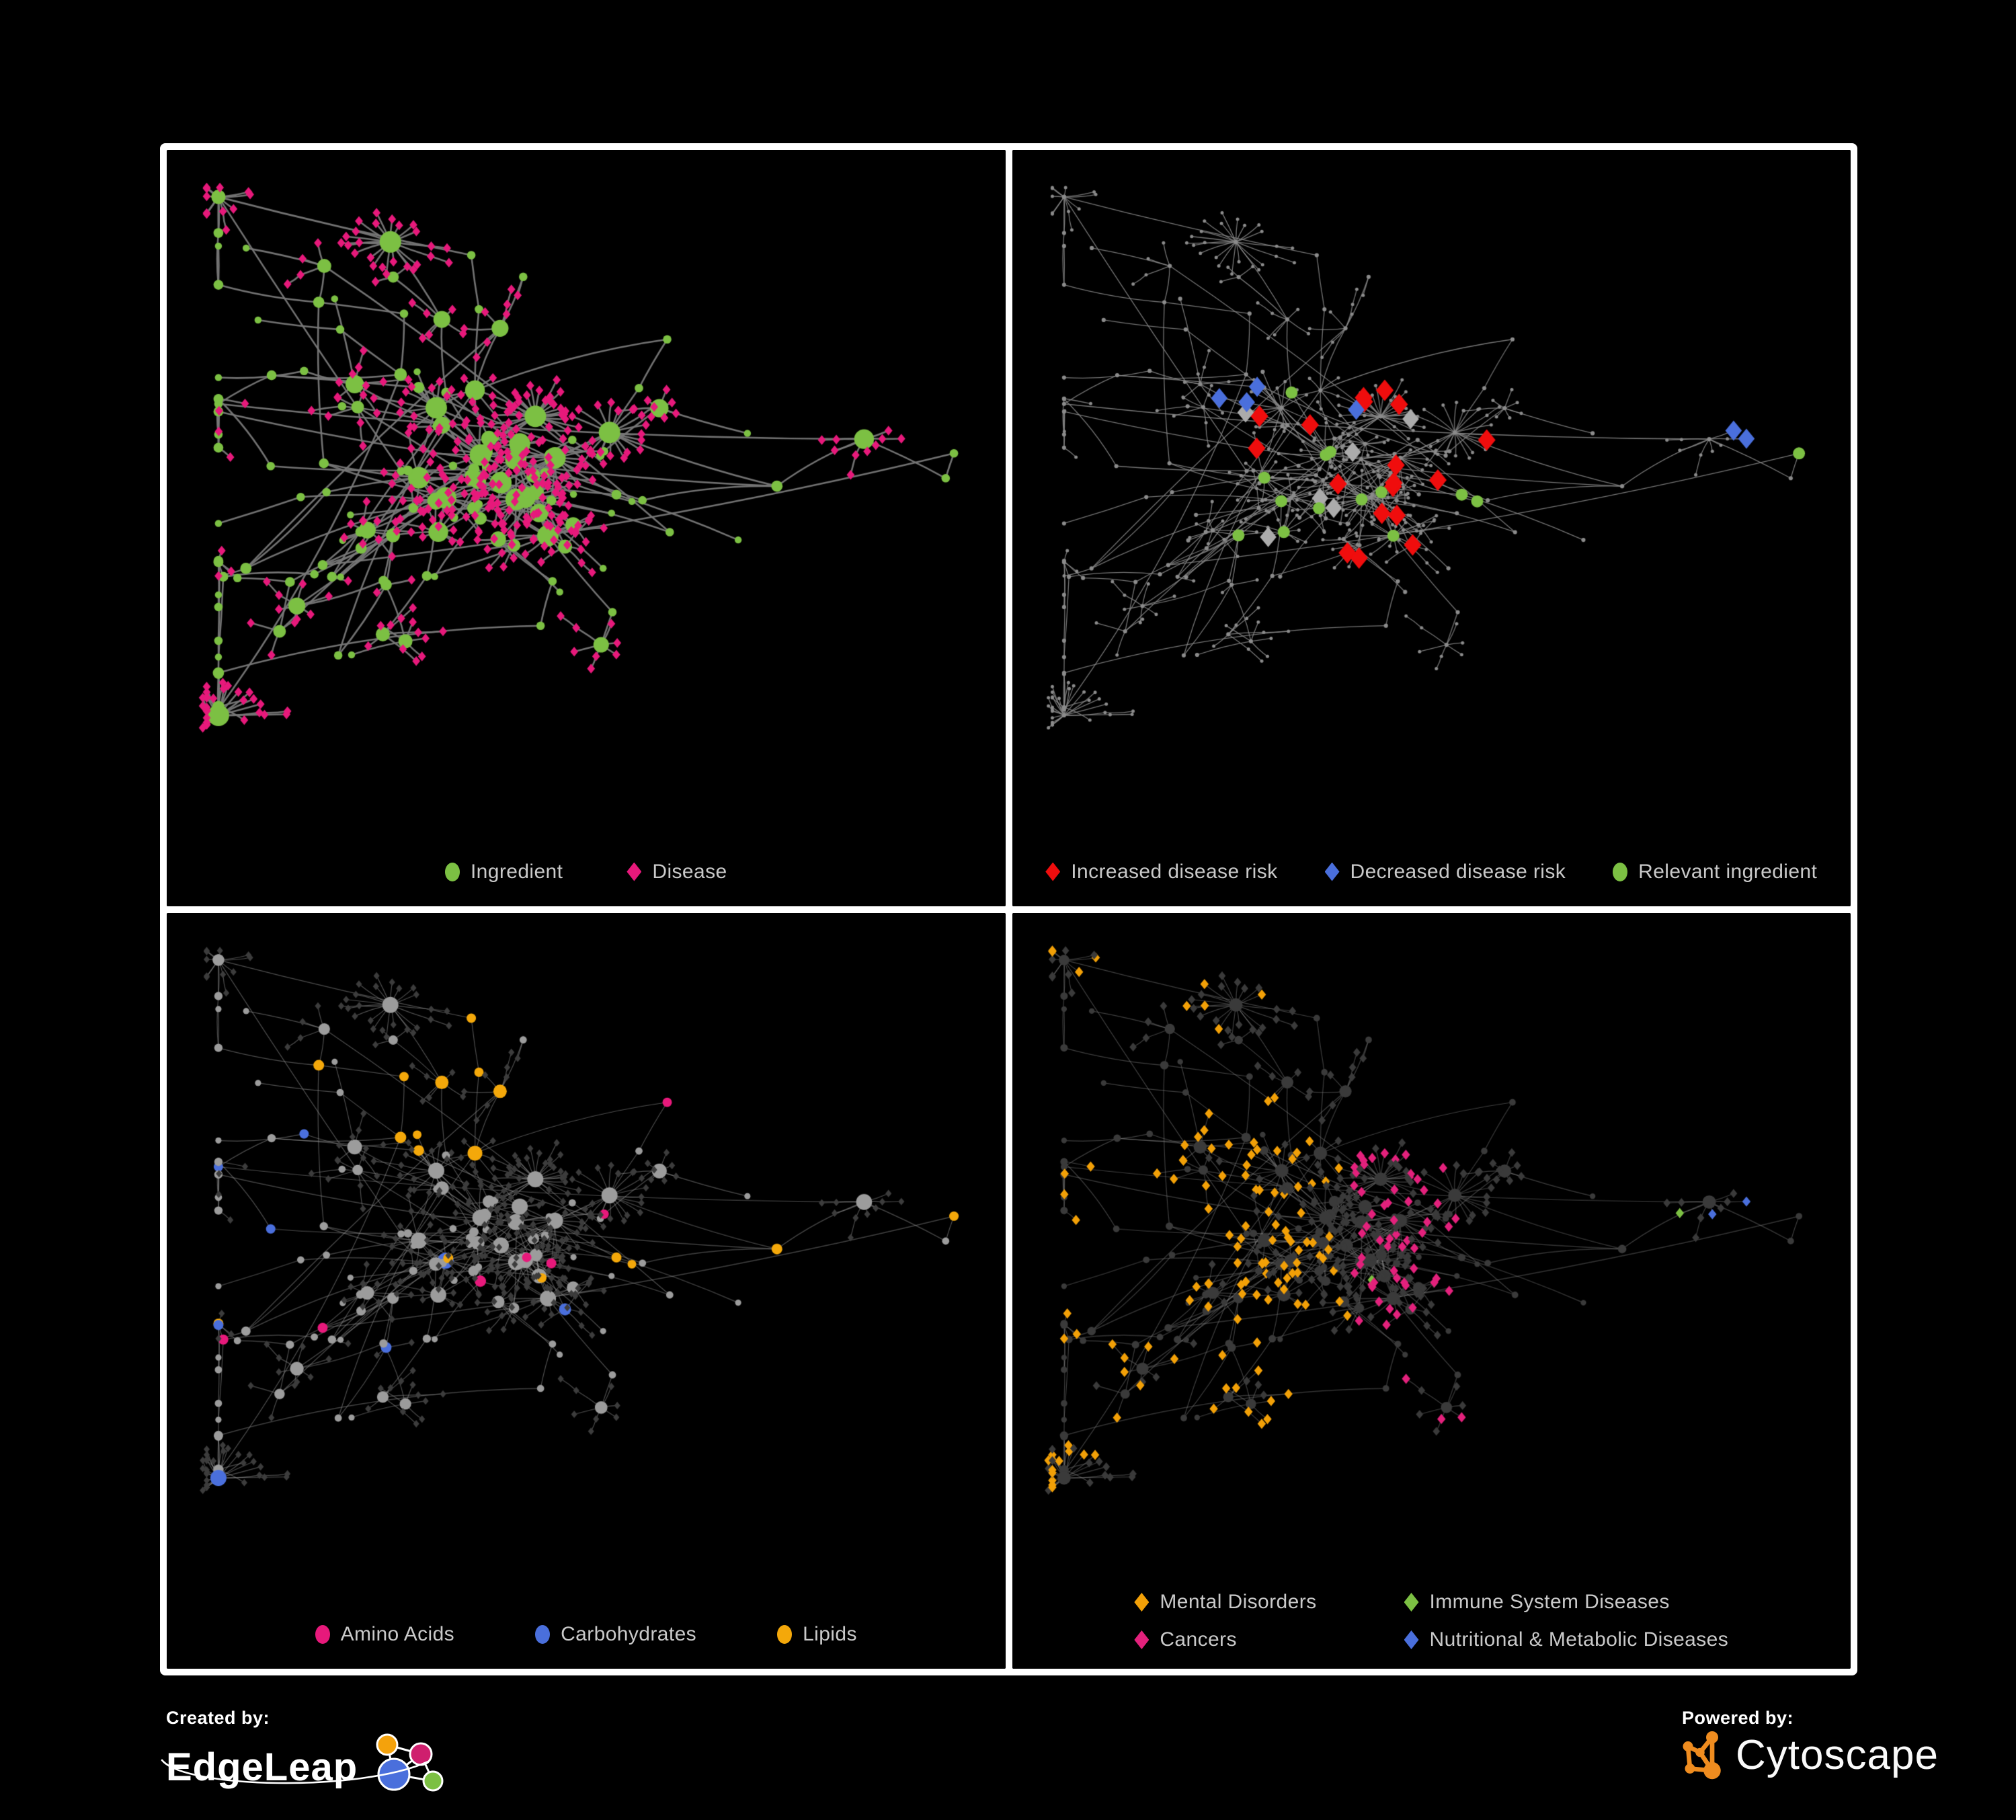  I want to click on edgeleap-wordmark: EdgeLeap, so click(262, 1767).